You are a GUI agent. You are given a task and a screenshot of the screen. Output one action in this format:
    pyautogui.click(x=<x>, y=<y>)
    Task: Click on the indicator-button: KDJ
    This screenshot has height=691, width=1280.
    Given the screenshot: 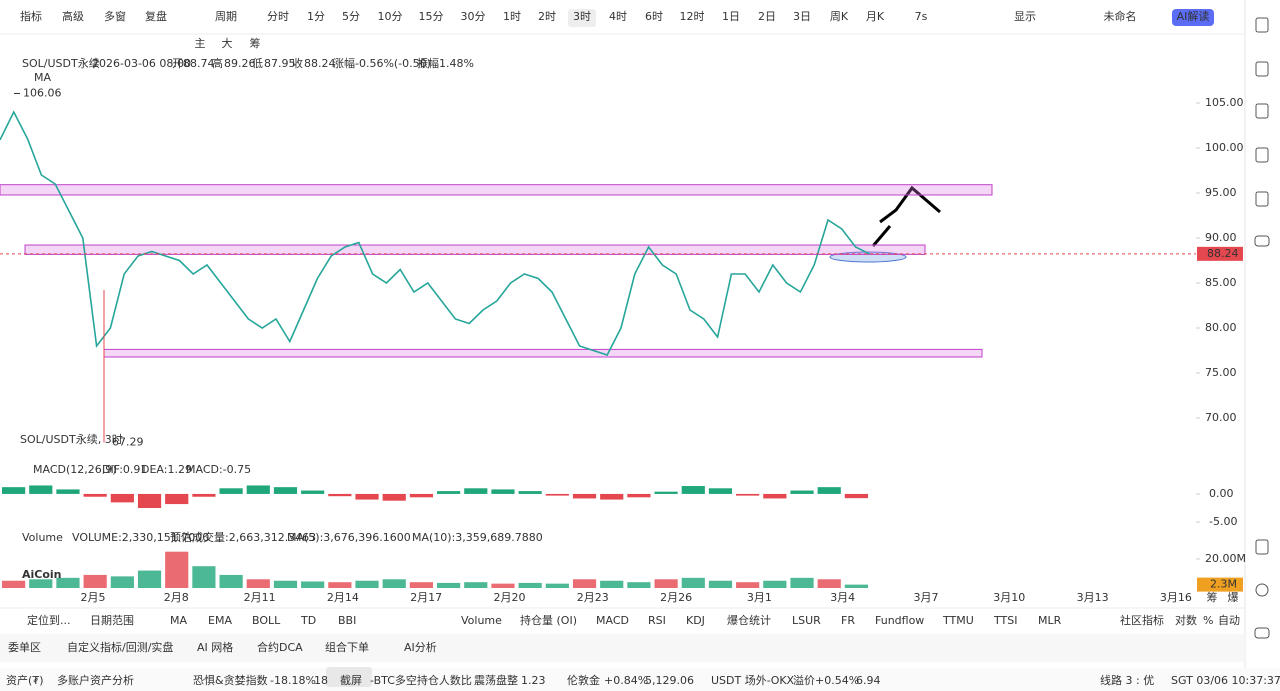 What is the action you would take?
    pyautogui.click(x=695, y=620)
    